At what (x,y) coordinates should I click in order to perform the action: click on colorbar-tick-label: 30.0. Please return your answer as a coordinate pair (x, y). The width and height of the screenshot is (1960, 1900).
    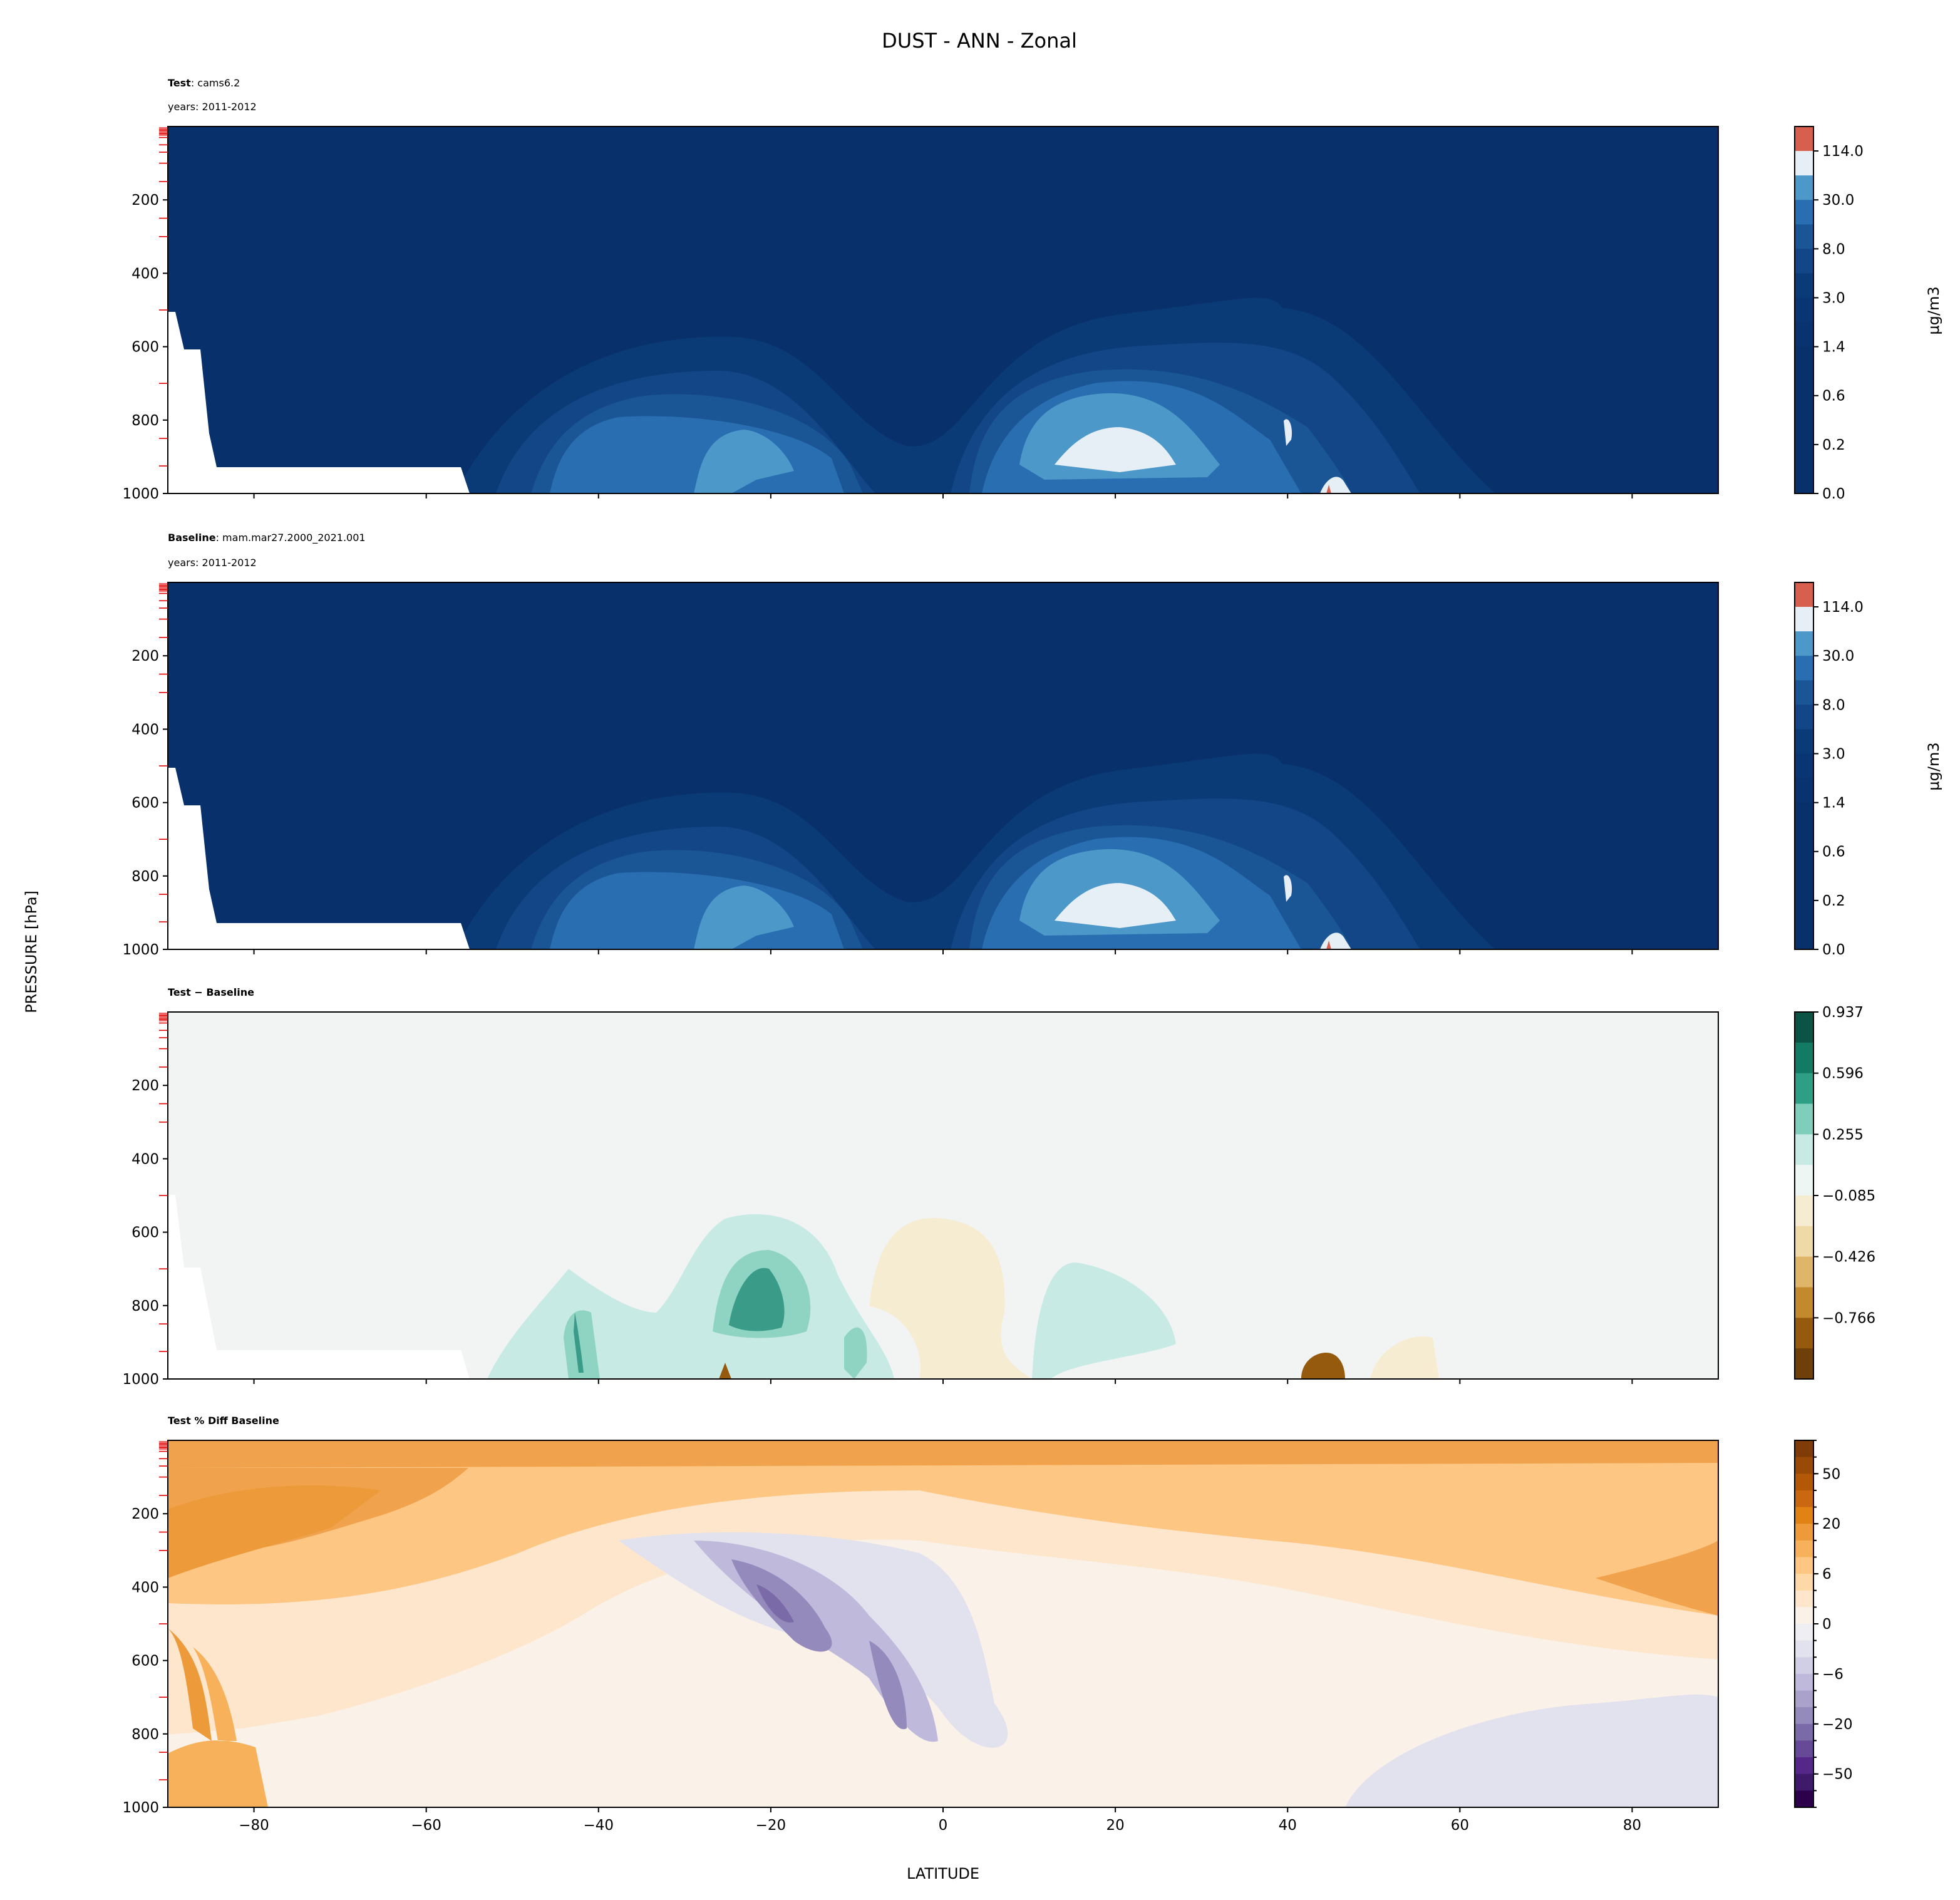
    Looking at the image, I should click on (1838, 656).